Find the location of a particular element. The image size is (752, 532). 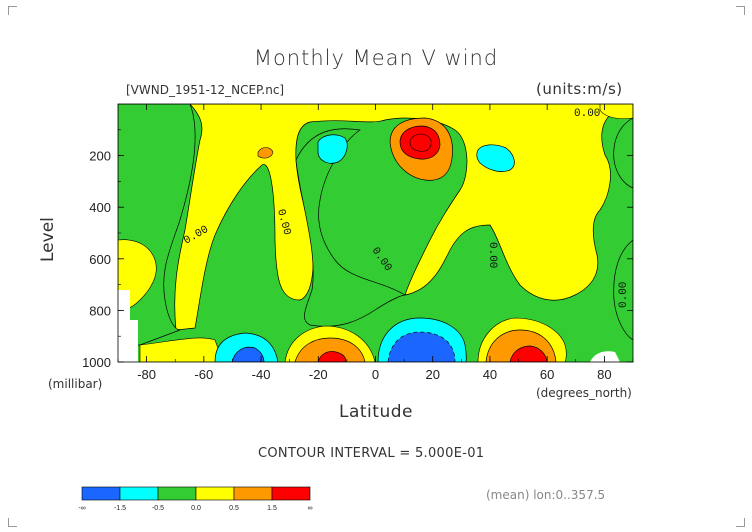

field-cyan-upper-right is located at coordinates (495, 158).